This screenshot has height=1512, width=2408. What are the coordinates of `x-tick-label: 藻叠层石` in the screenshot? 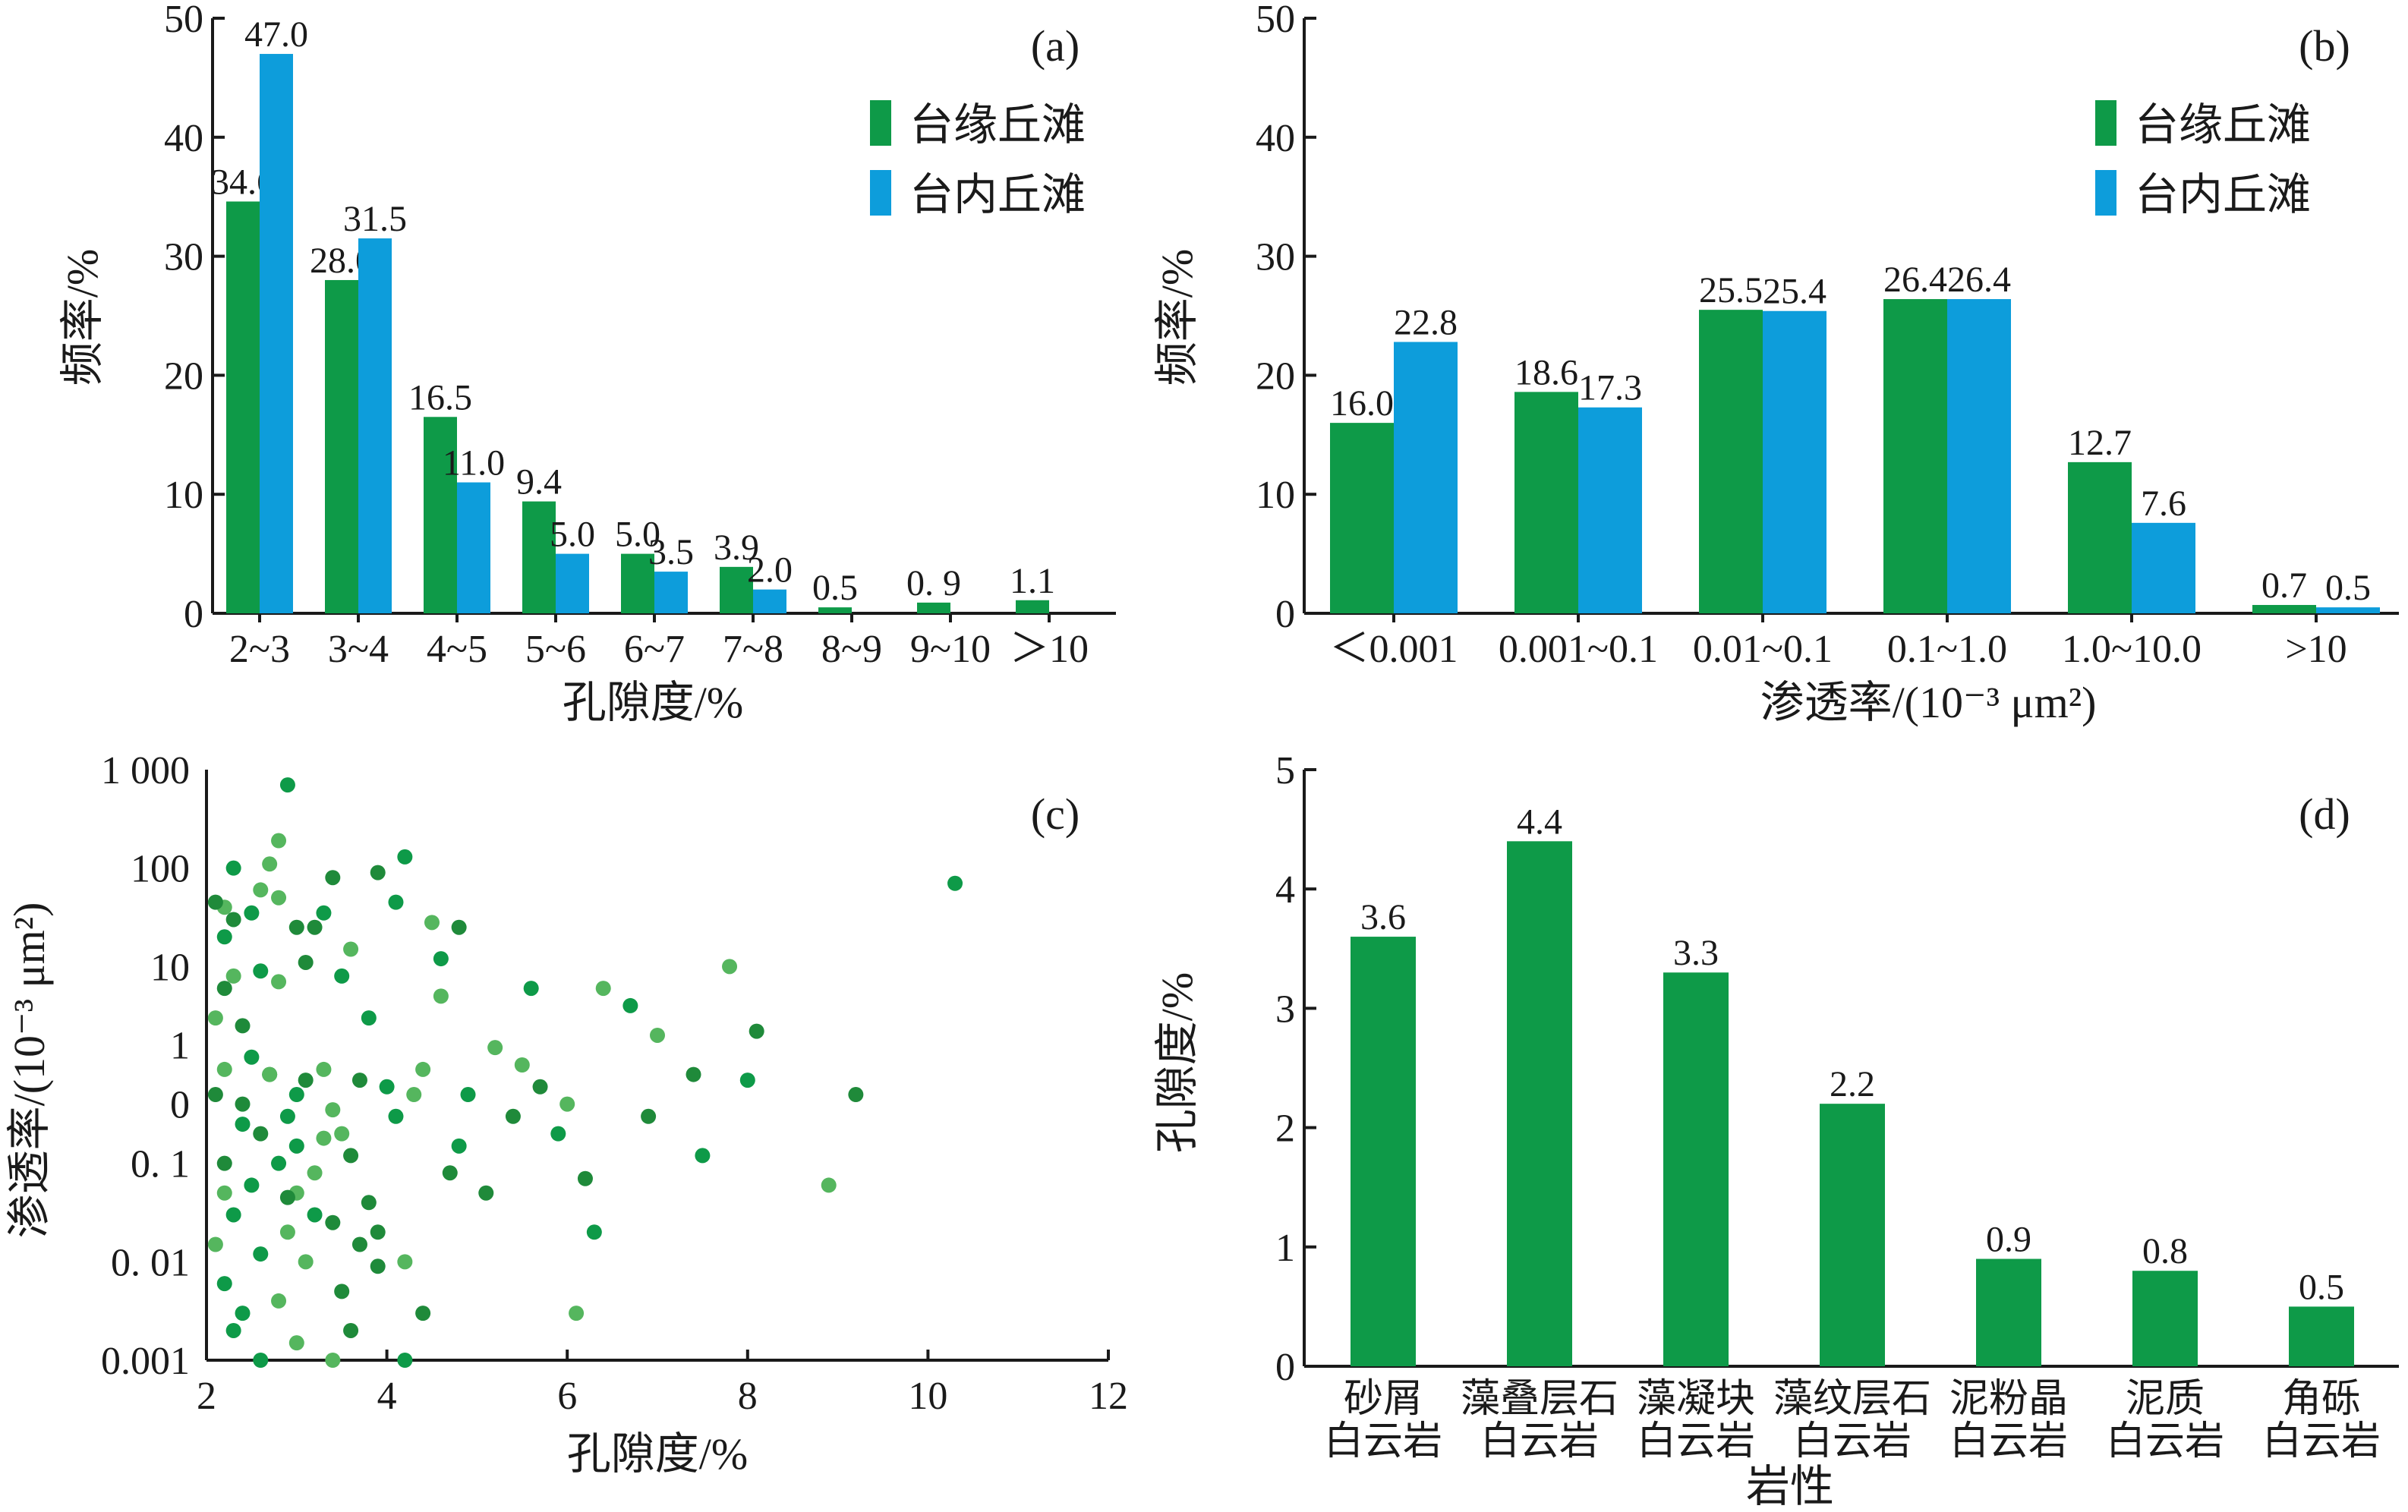 It's located at (1539, 1399).